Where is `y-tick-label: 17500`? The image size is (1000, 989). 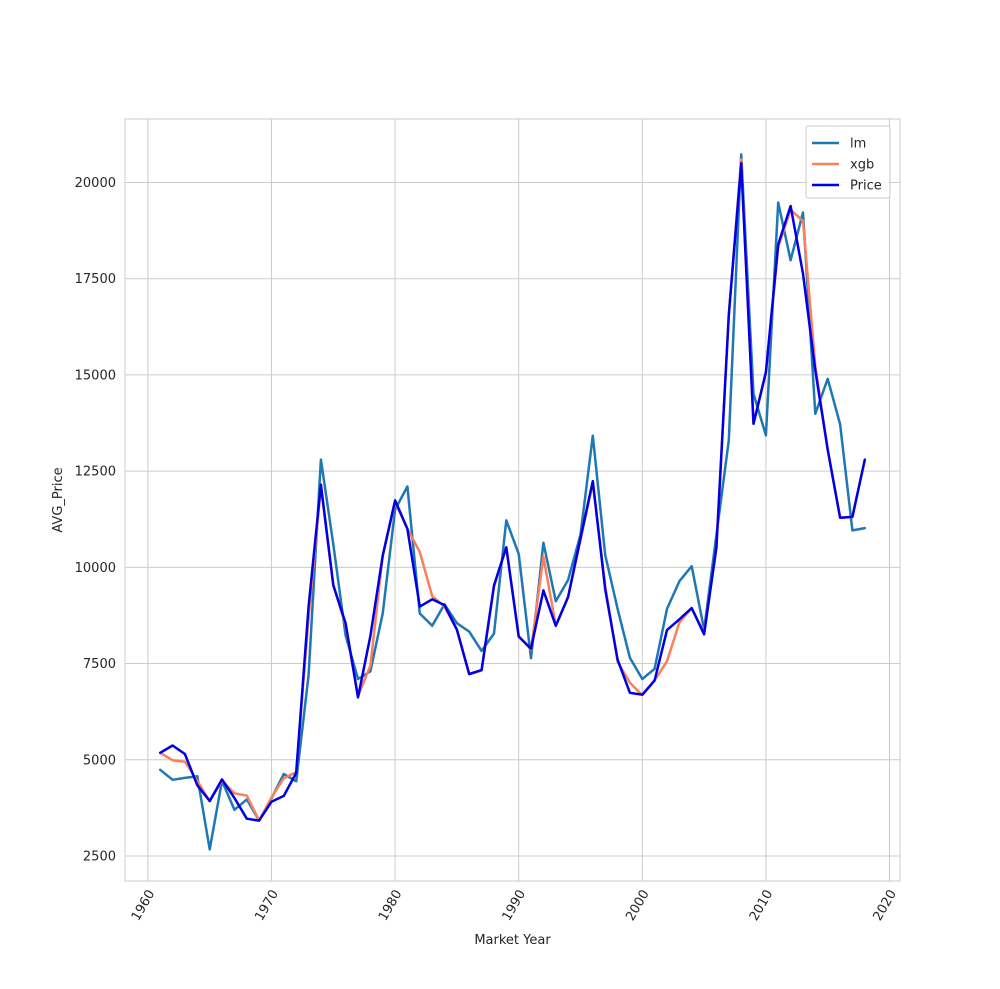
y-tick-label: 17500 is located at coordinates (95, 279).